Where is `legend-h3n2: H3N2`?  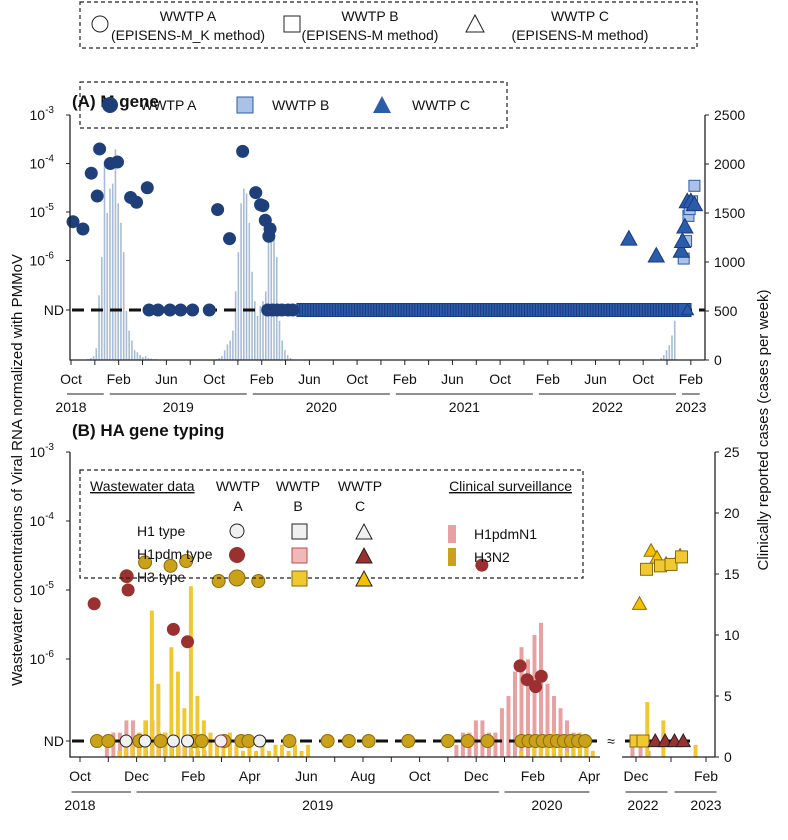
legend-h3n2: H3N2 is located at coordinates (492, 557).